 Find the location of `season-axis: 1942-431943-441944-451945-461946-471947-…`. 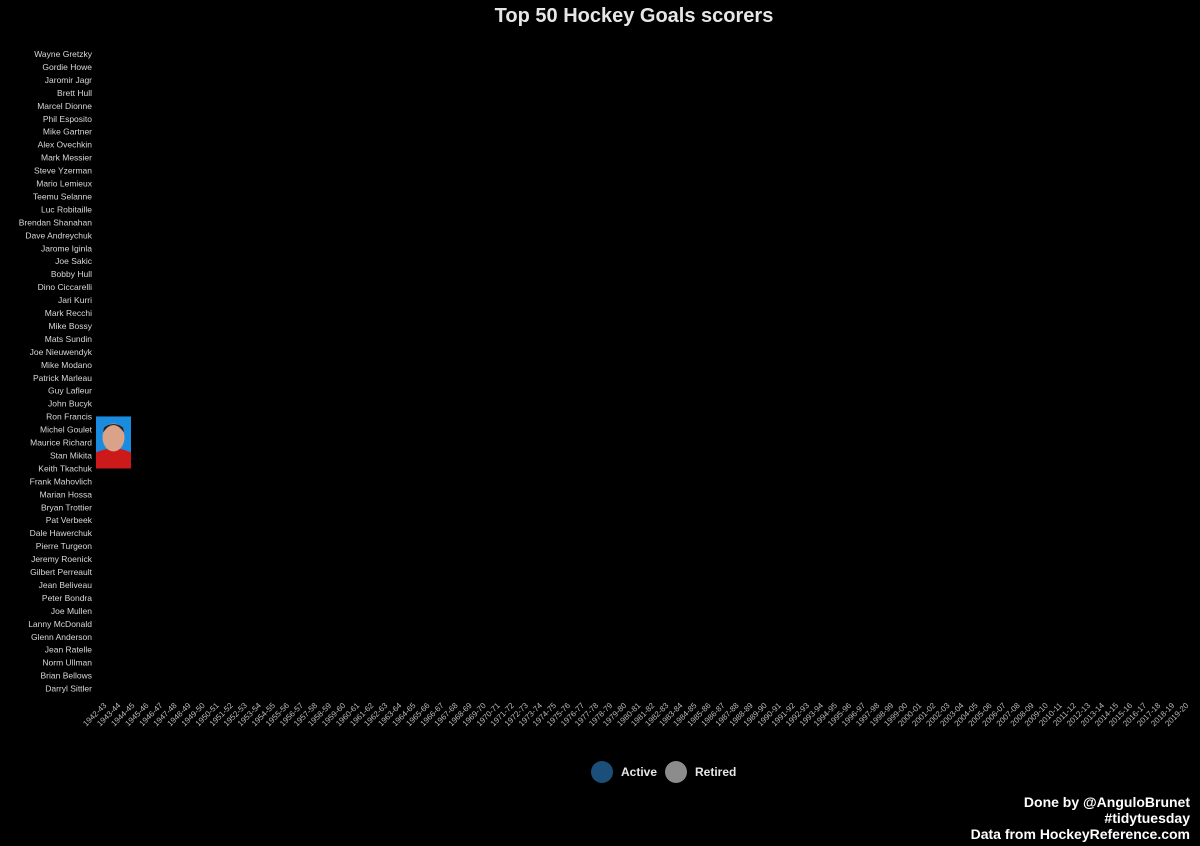

season-axis: 1942-431943-441944-451945-461946-471947-… is located at coordinates (636, 715).